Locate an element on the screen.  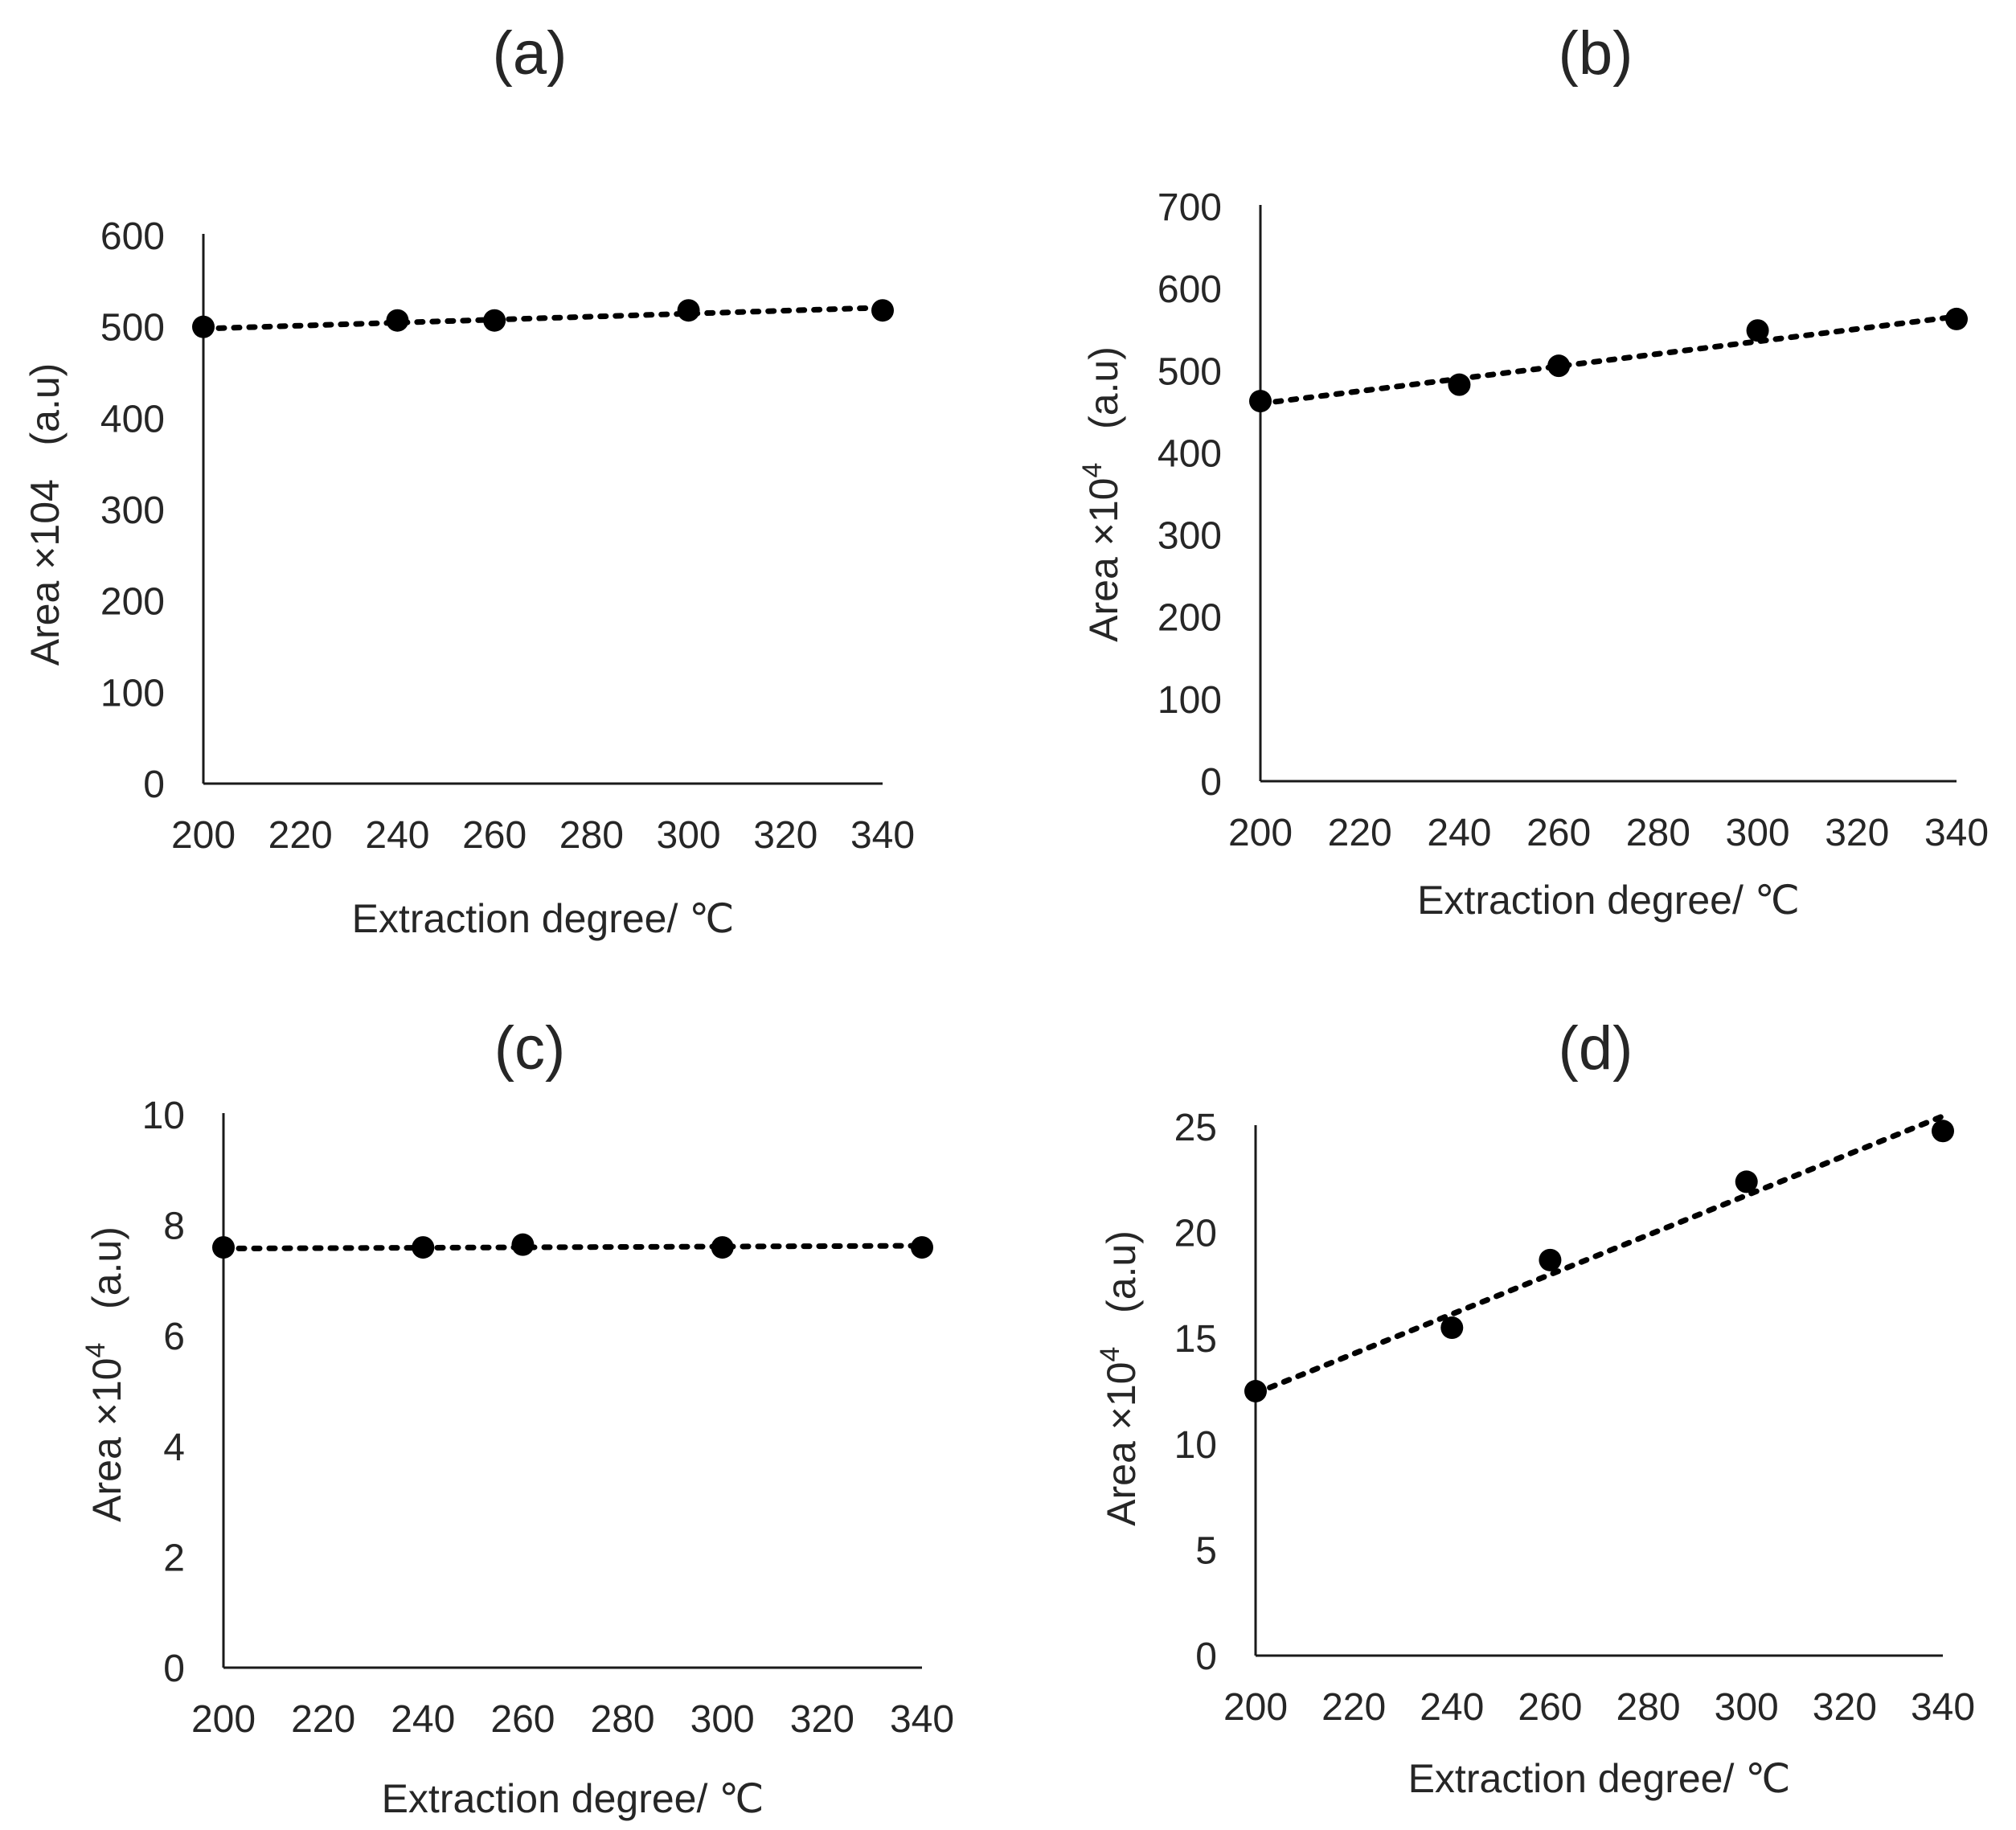
y-tick-label: 25 is located at coordinates (1195, 1128).